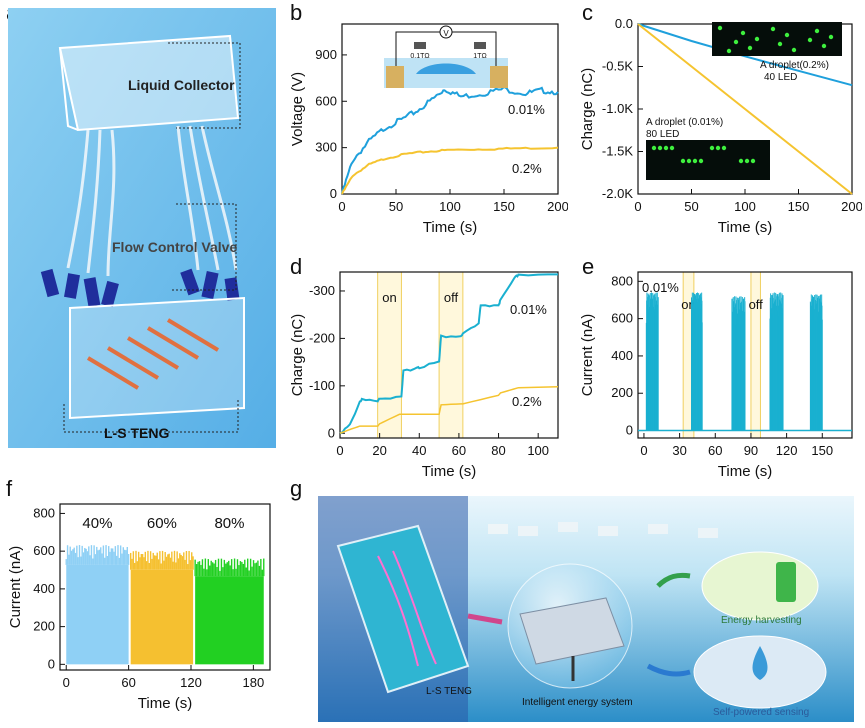  What do you see at coordinates (761, 620) in the screenshot?
I see `label-energy-harvesting: Energy harvesting` at bounding box center [761, 620].